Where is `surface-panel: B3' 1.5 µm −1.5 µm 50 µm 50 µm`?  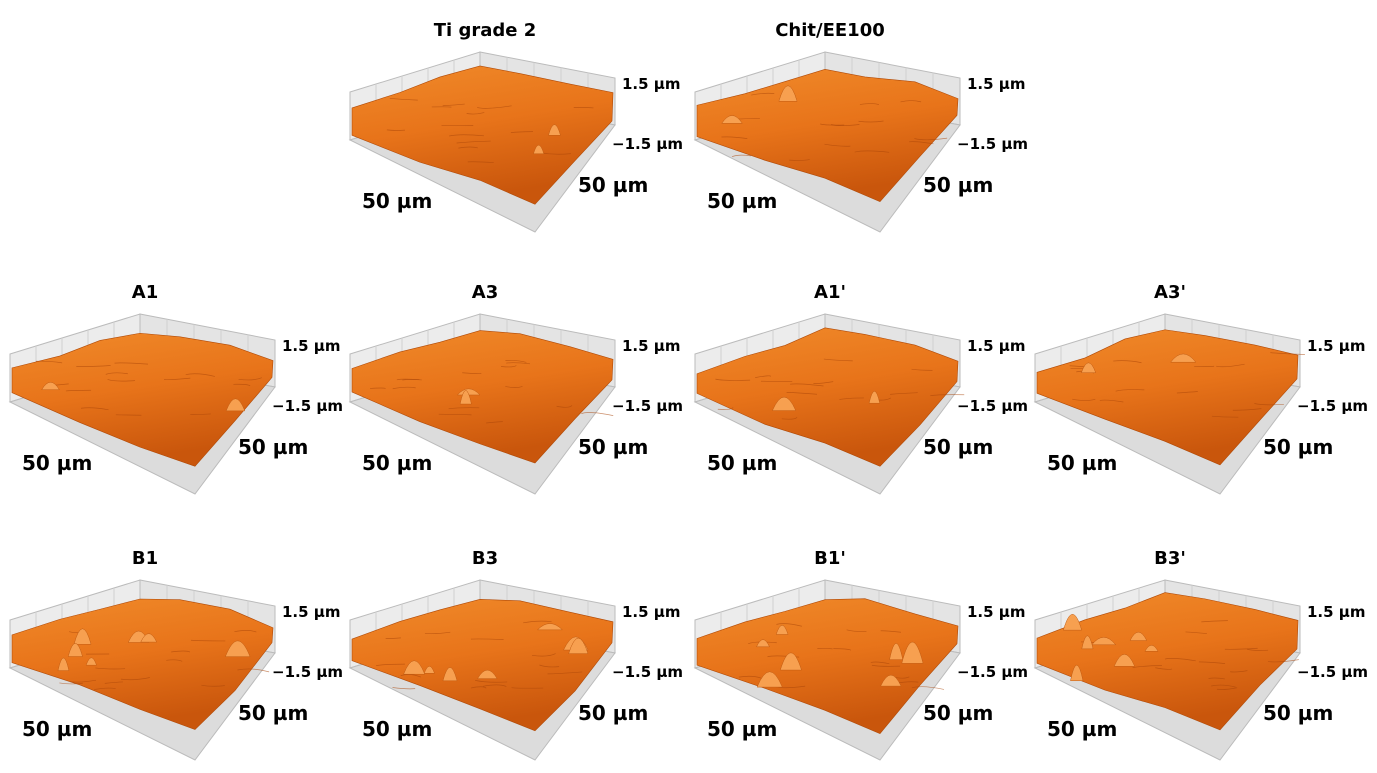
surface-panel: B3' 1.5 µm −1.5 µm 50 µm 50 µm is located at coordinates (1200, 654).